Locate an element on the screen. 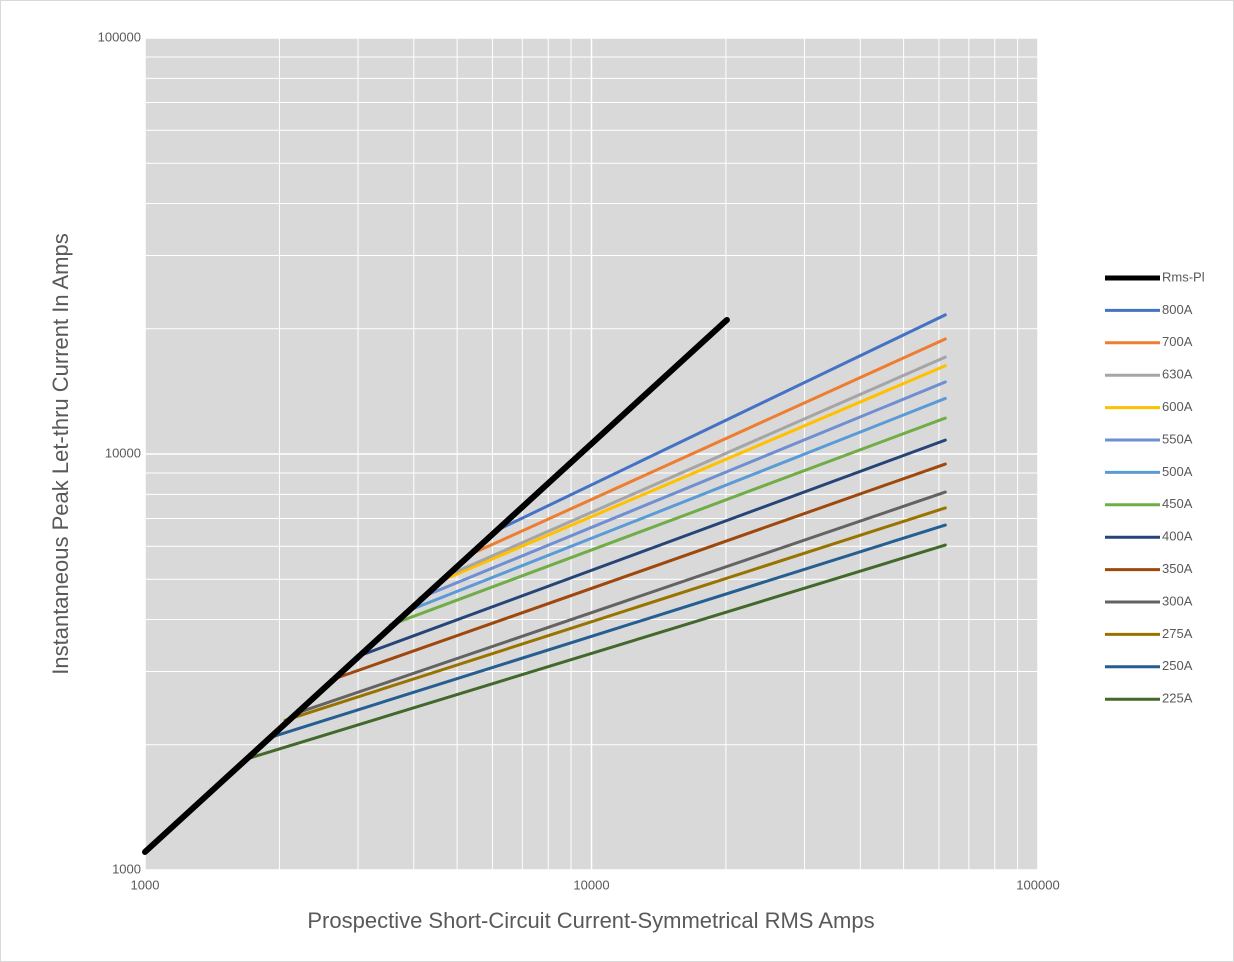  legend-label: 350A is located at coordinates (1177, 568).